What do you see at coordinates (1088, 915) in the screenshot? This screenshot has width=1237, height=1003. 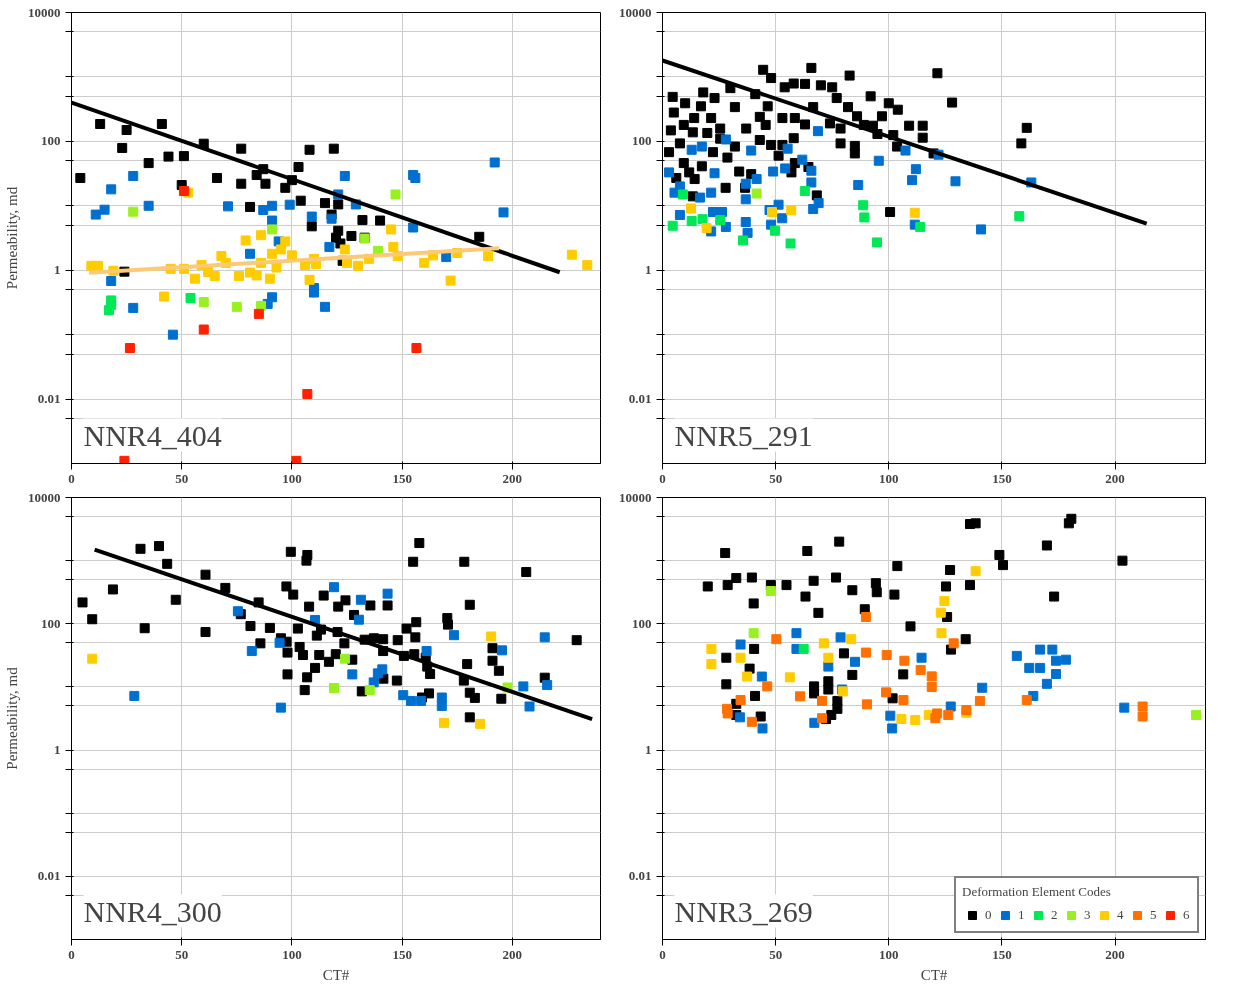 I see `legend-label: 3` at bounding box center [1088, 915].